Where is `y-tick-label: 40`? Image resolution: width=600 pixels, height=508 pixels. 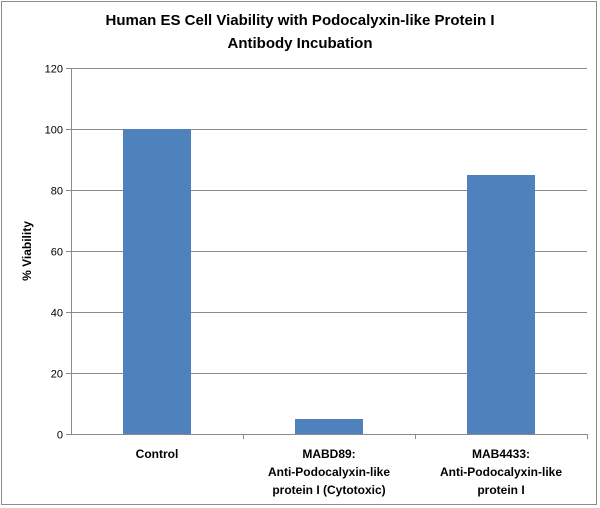 y-tick-label: 40 is located at coordinates (57, 314).